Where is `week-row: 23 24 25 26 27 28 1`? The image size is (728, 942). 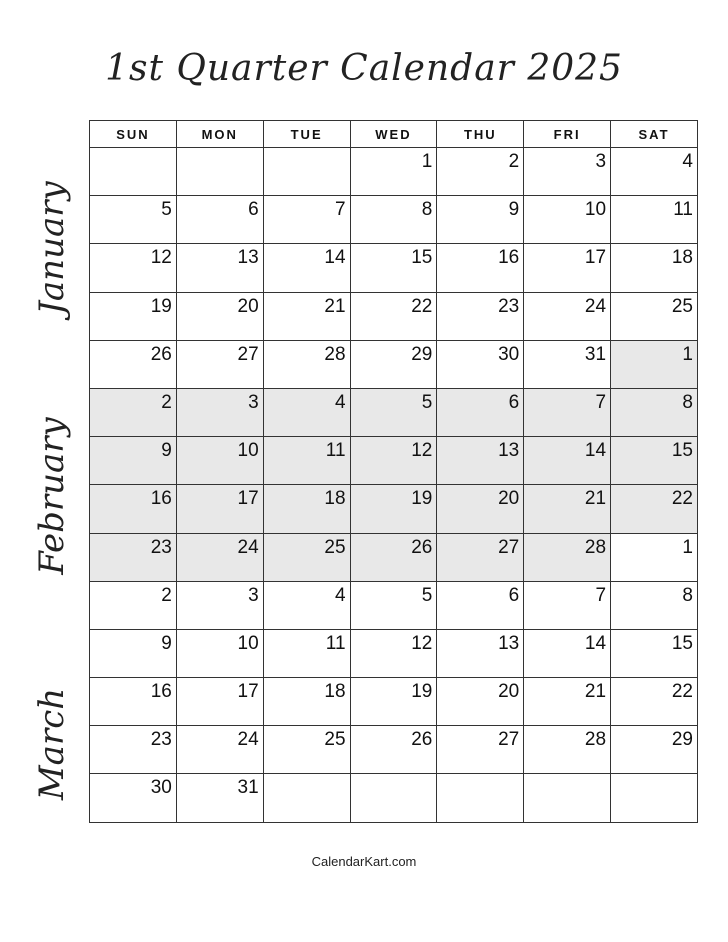 week-row: 23 24 25 26 27 28 1 is located at coordinates (393, 557).